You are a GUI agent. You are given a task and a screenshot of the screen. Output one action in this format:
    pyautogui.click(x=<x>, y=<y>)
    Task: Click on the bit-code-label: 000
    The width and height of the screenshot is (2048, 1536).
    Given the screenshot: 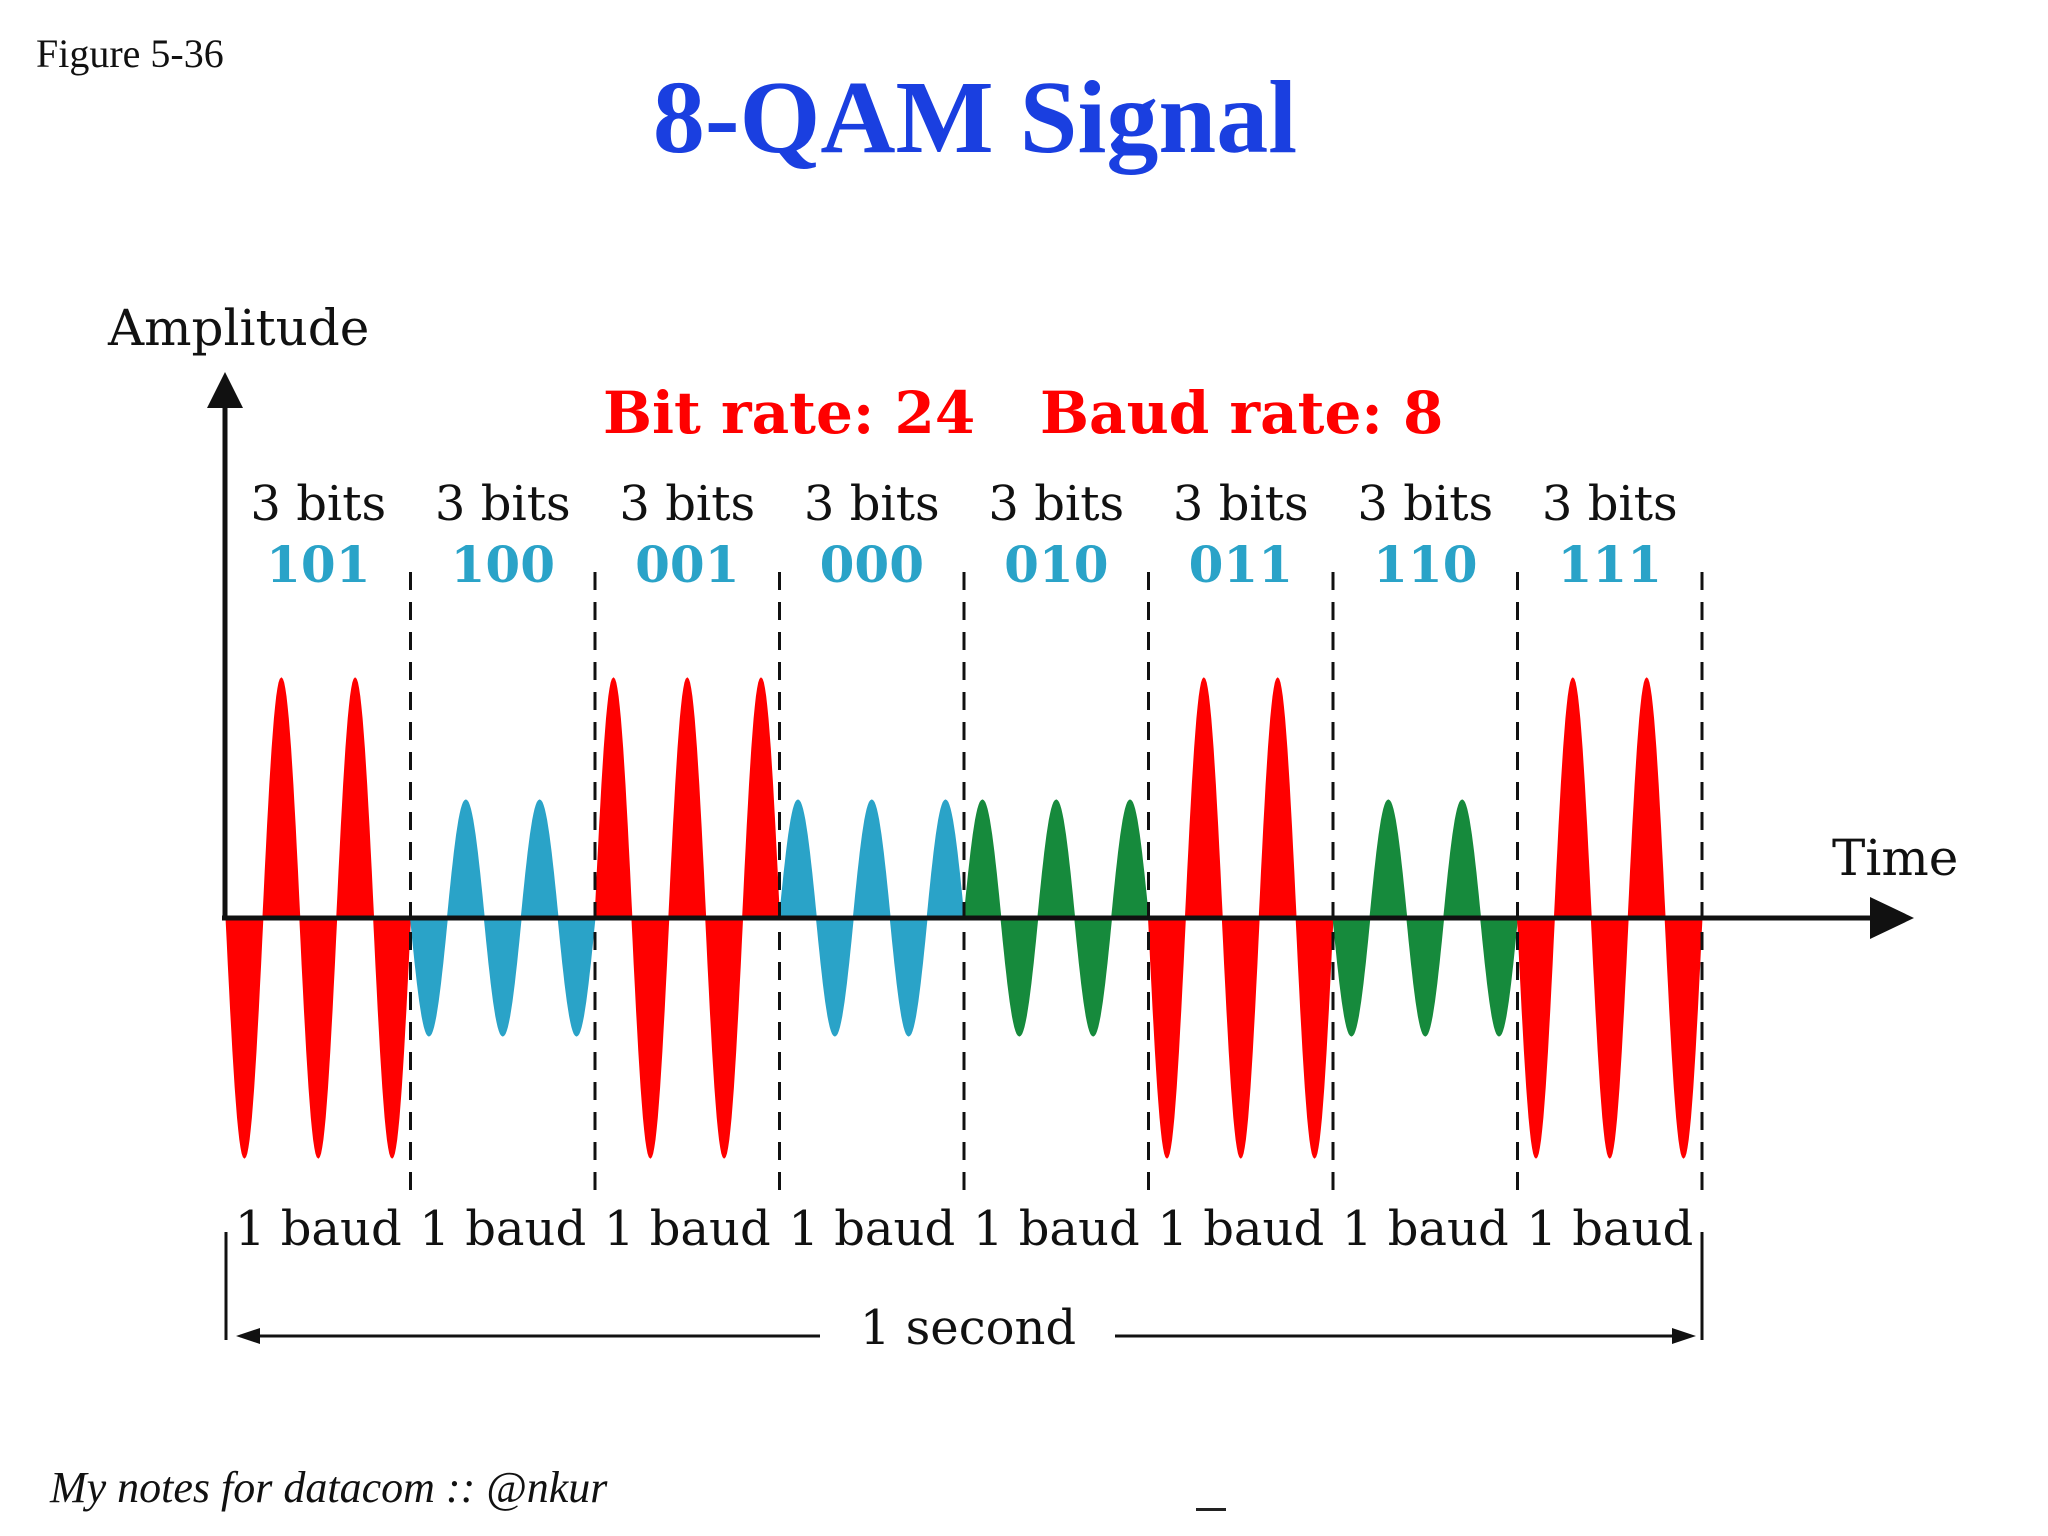 What is the action you would take?
    pyautogui.click(x=872, y=564)
    